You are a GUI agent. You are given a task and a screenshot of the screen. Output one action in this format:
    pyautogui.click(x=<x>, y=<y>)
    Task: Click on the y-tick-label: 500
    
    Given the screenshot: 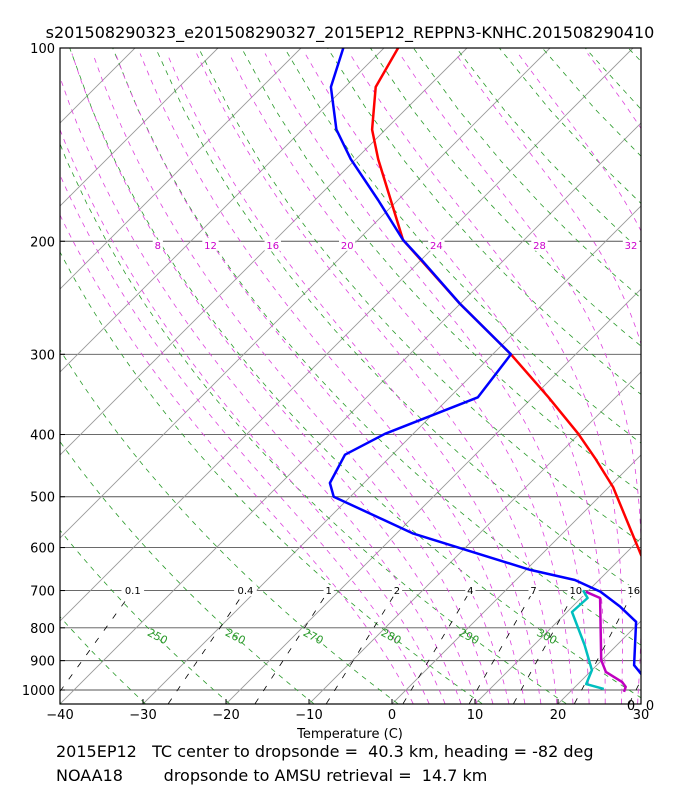 What is the action you would take?
    pyautogui.click(x=42, y=498)
    